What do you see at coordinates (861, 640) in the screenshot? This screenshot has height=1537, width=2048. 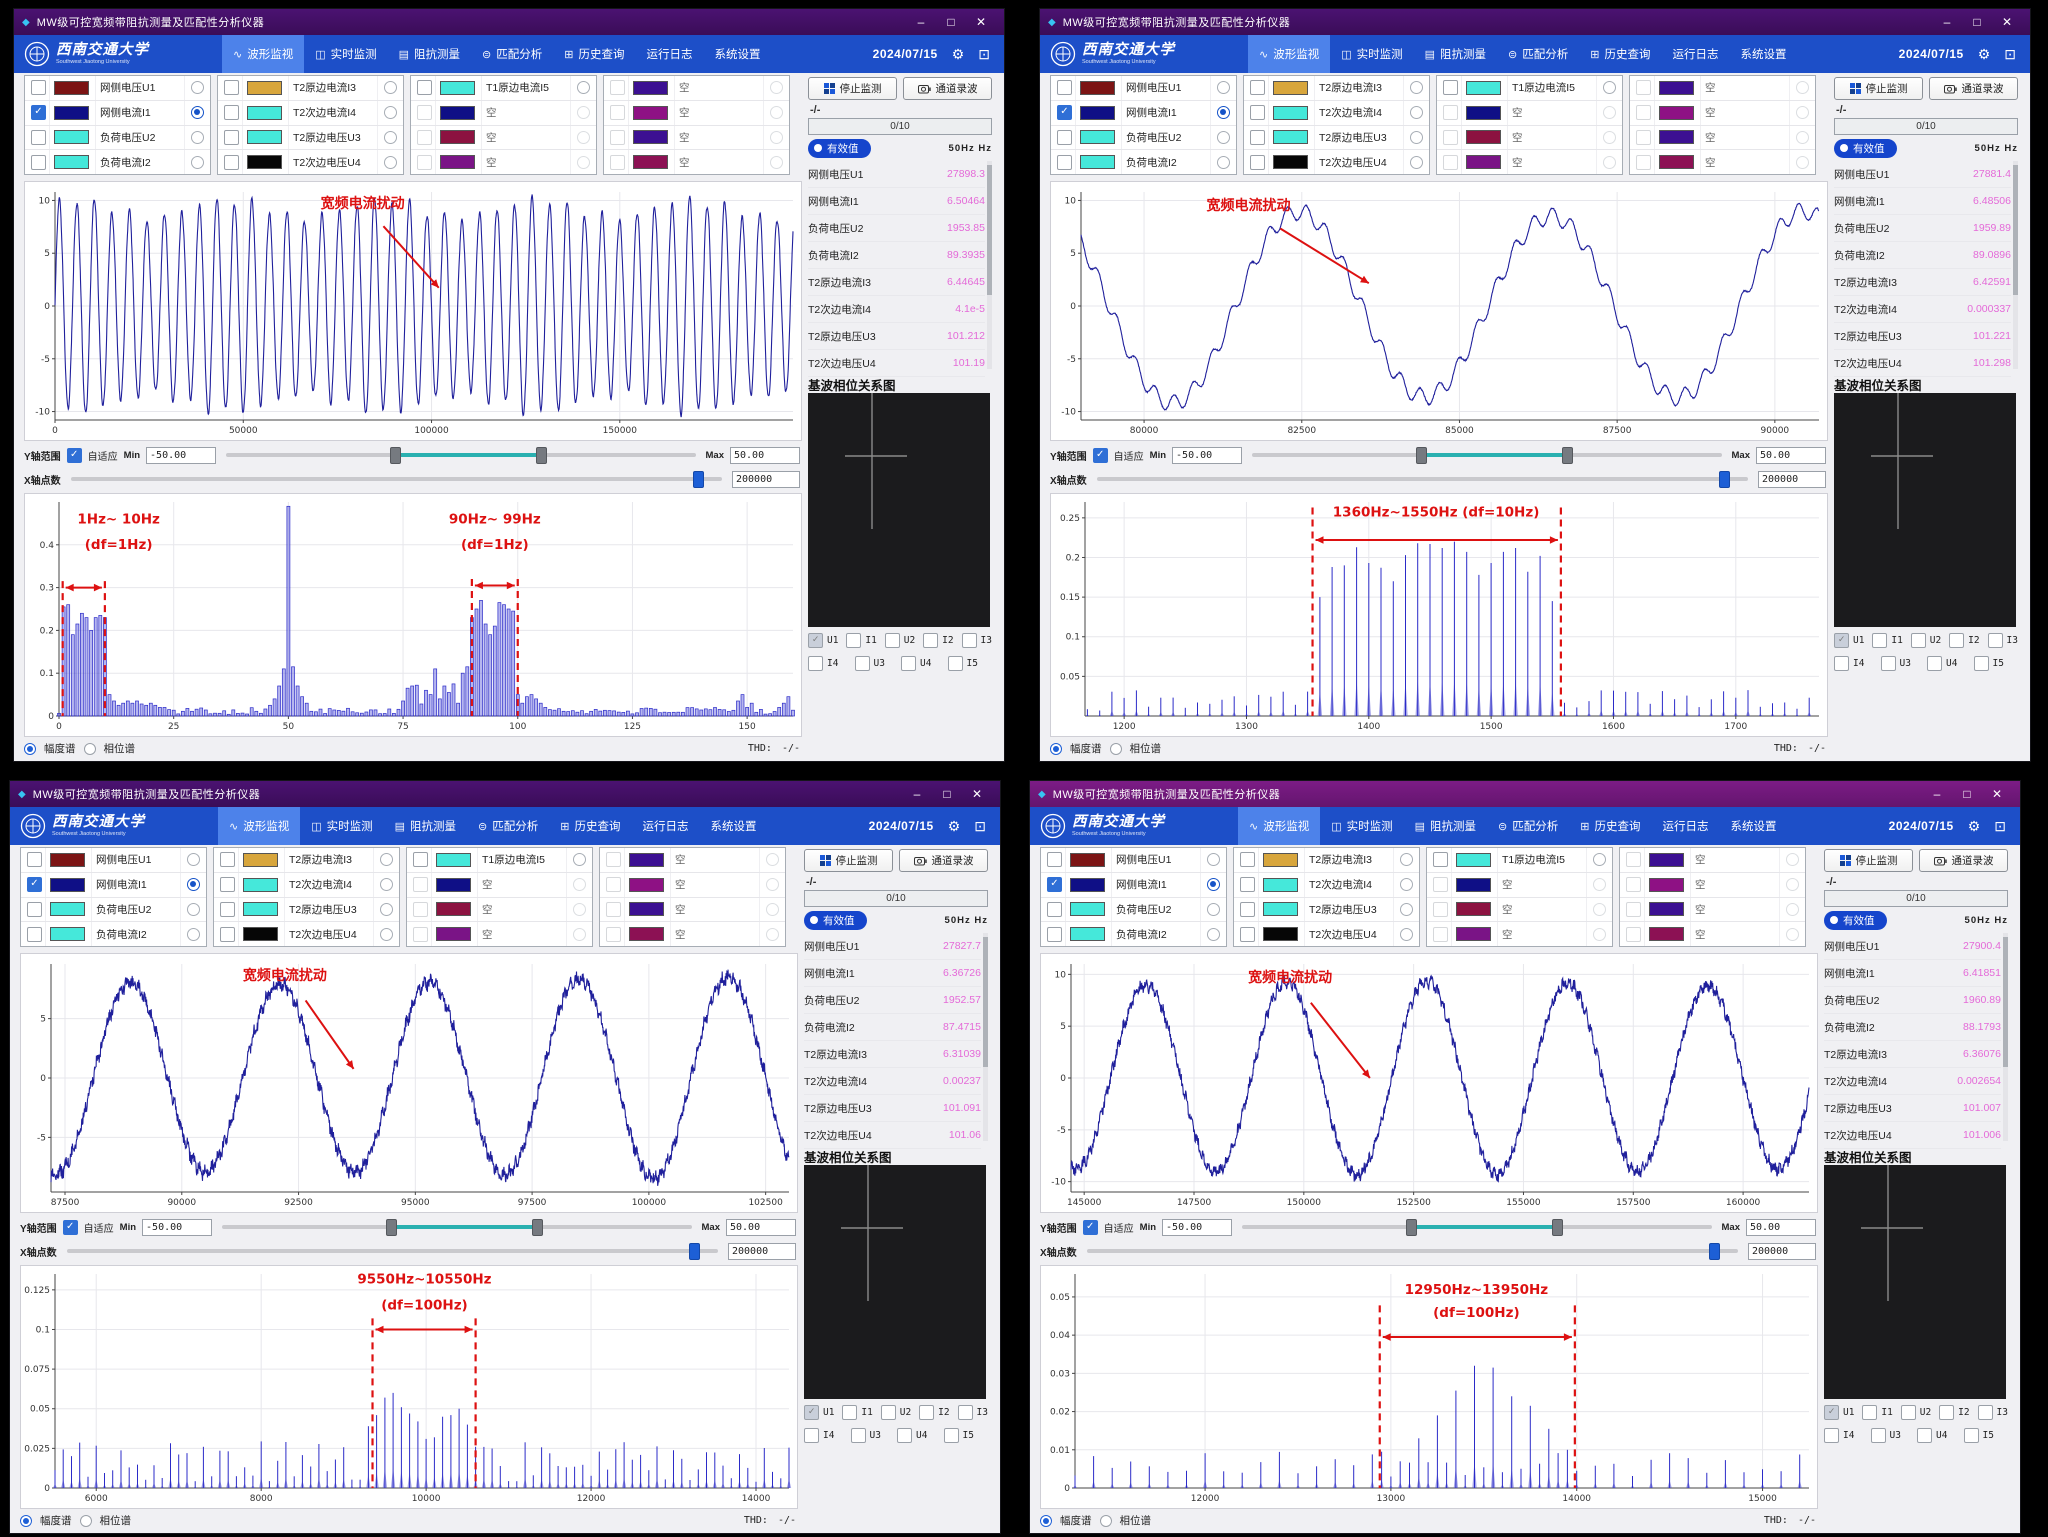 I see `phase-channel-i1: I1` at bounding box center [861, 640].